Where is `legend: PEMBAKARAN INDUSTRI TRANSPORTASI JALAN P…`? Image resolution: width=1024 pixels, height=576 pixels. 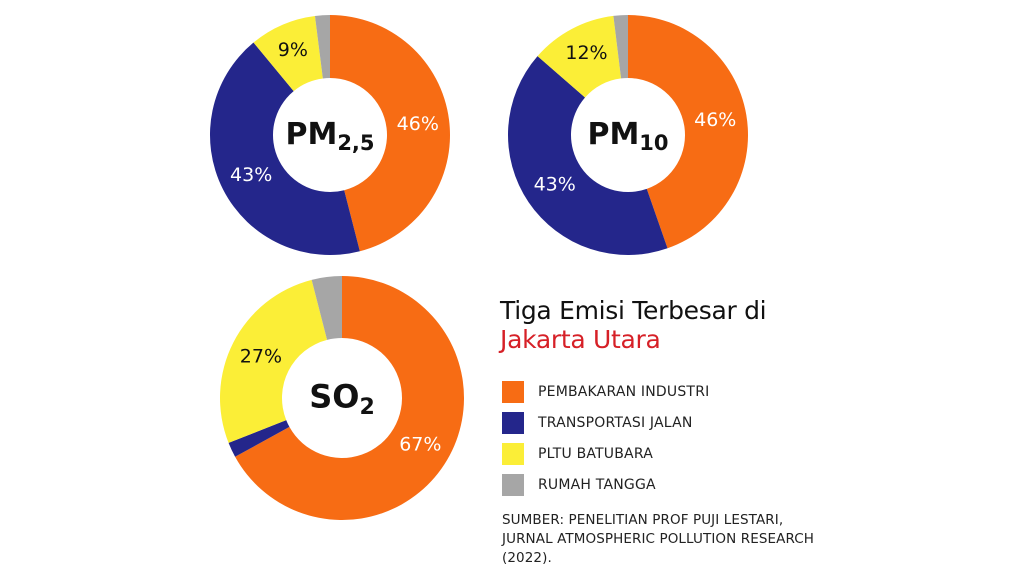 legend: PEMBAKARAN INDUSTRI TRANSPORTASI JALAN P… is located at coordinates (605, 438).